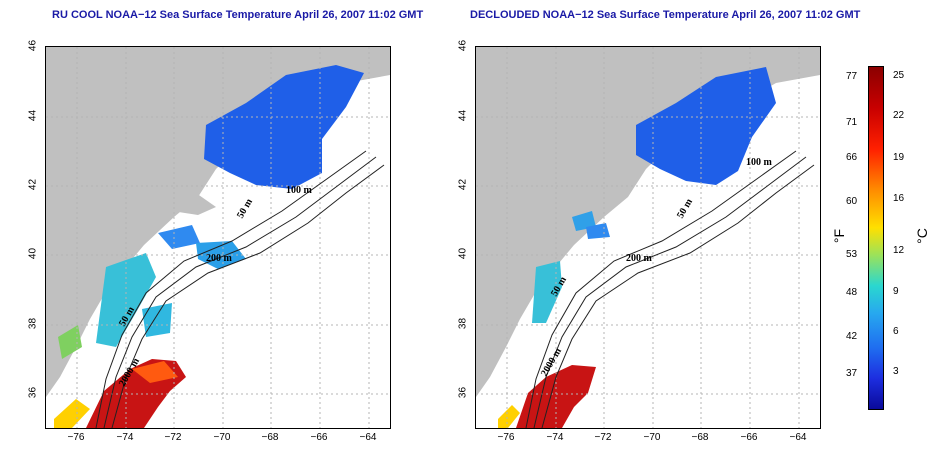 This screenshot has height=475, width=950. What do you see at coordinates (852, 201) in the screenshot?
I see `fahrenheit-tick: 60` at bounding box center [852, 201].